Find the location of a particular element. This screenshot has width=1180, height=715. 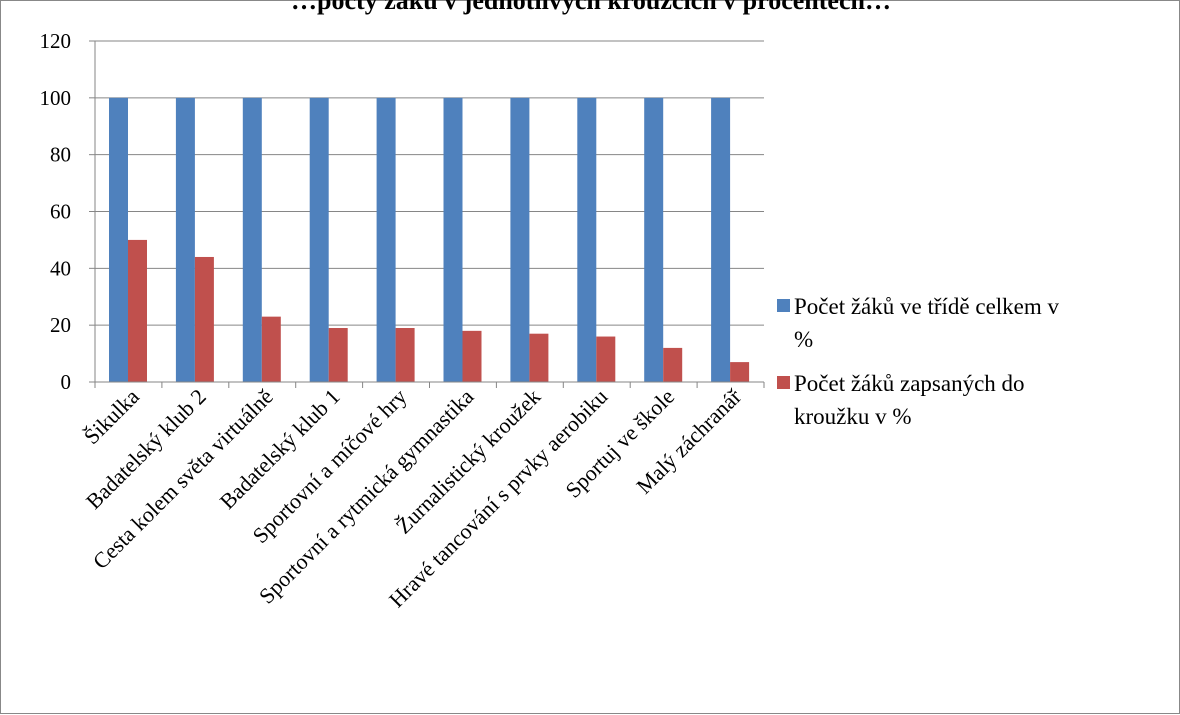

y-tick-label: 0 is located at coordinates (66, 382).